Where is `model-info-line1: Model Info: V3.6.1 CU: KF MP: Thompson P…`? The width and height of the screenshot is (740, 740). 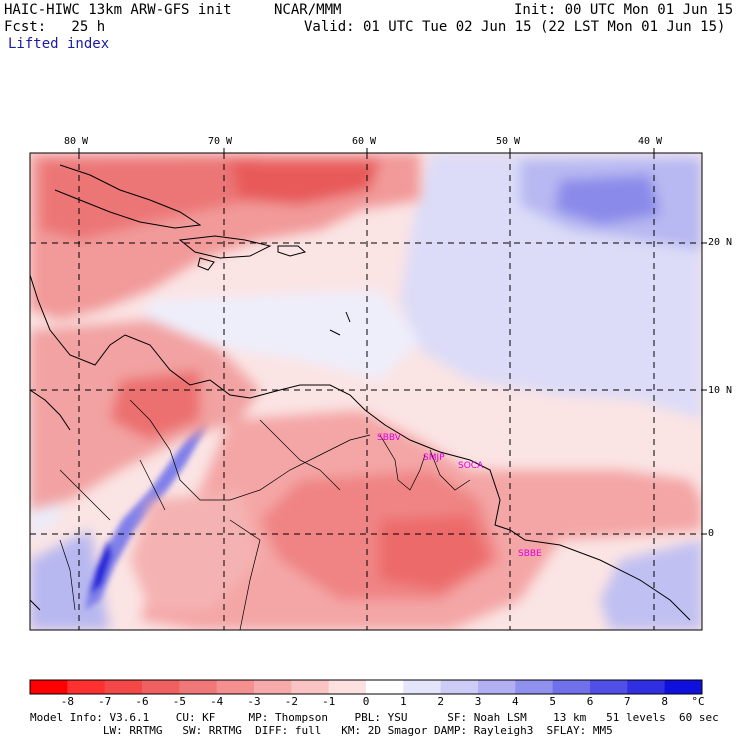
model-info-line1: Model Info: V3.6.1 CU: KF MP: Thompson P… is located at coordinates (374, 717).